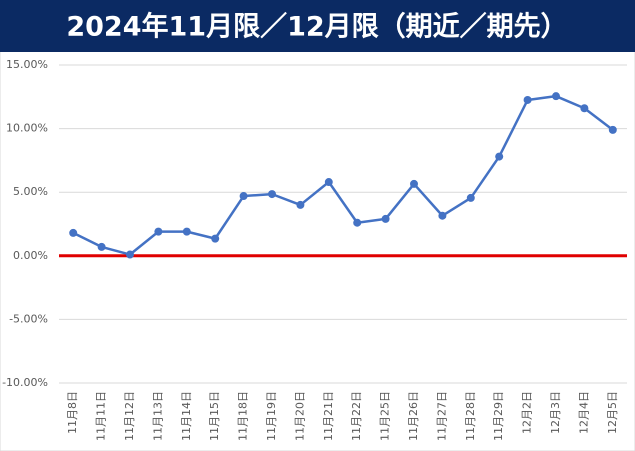  What do you see at coordinates (527, 412) in the screenshot?
I see `x-tick-label: 12月2日` at bounding box center [527, 412].